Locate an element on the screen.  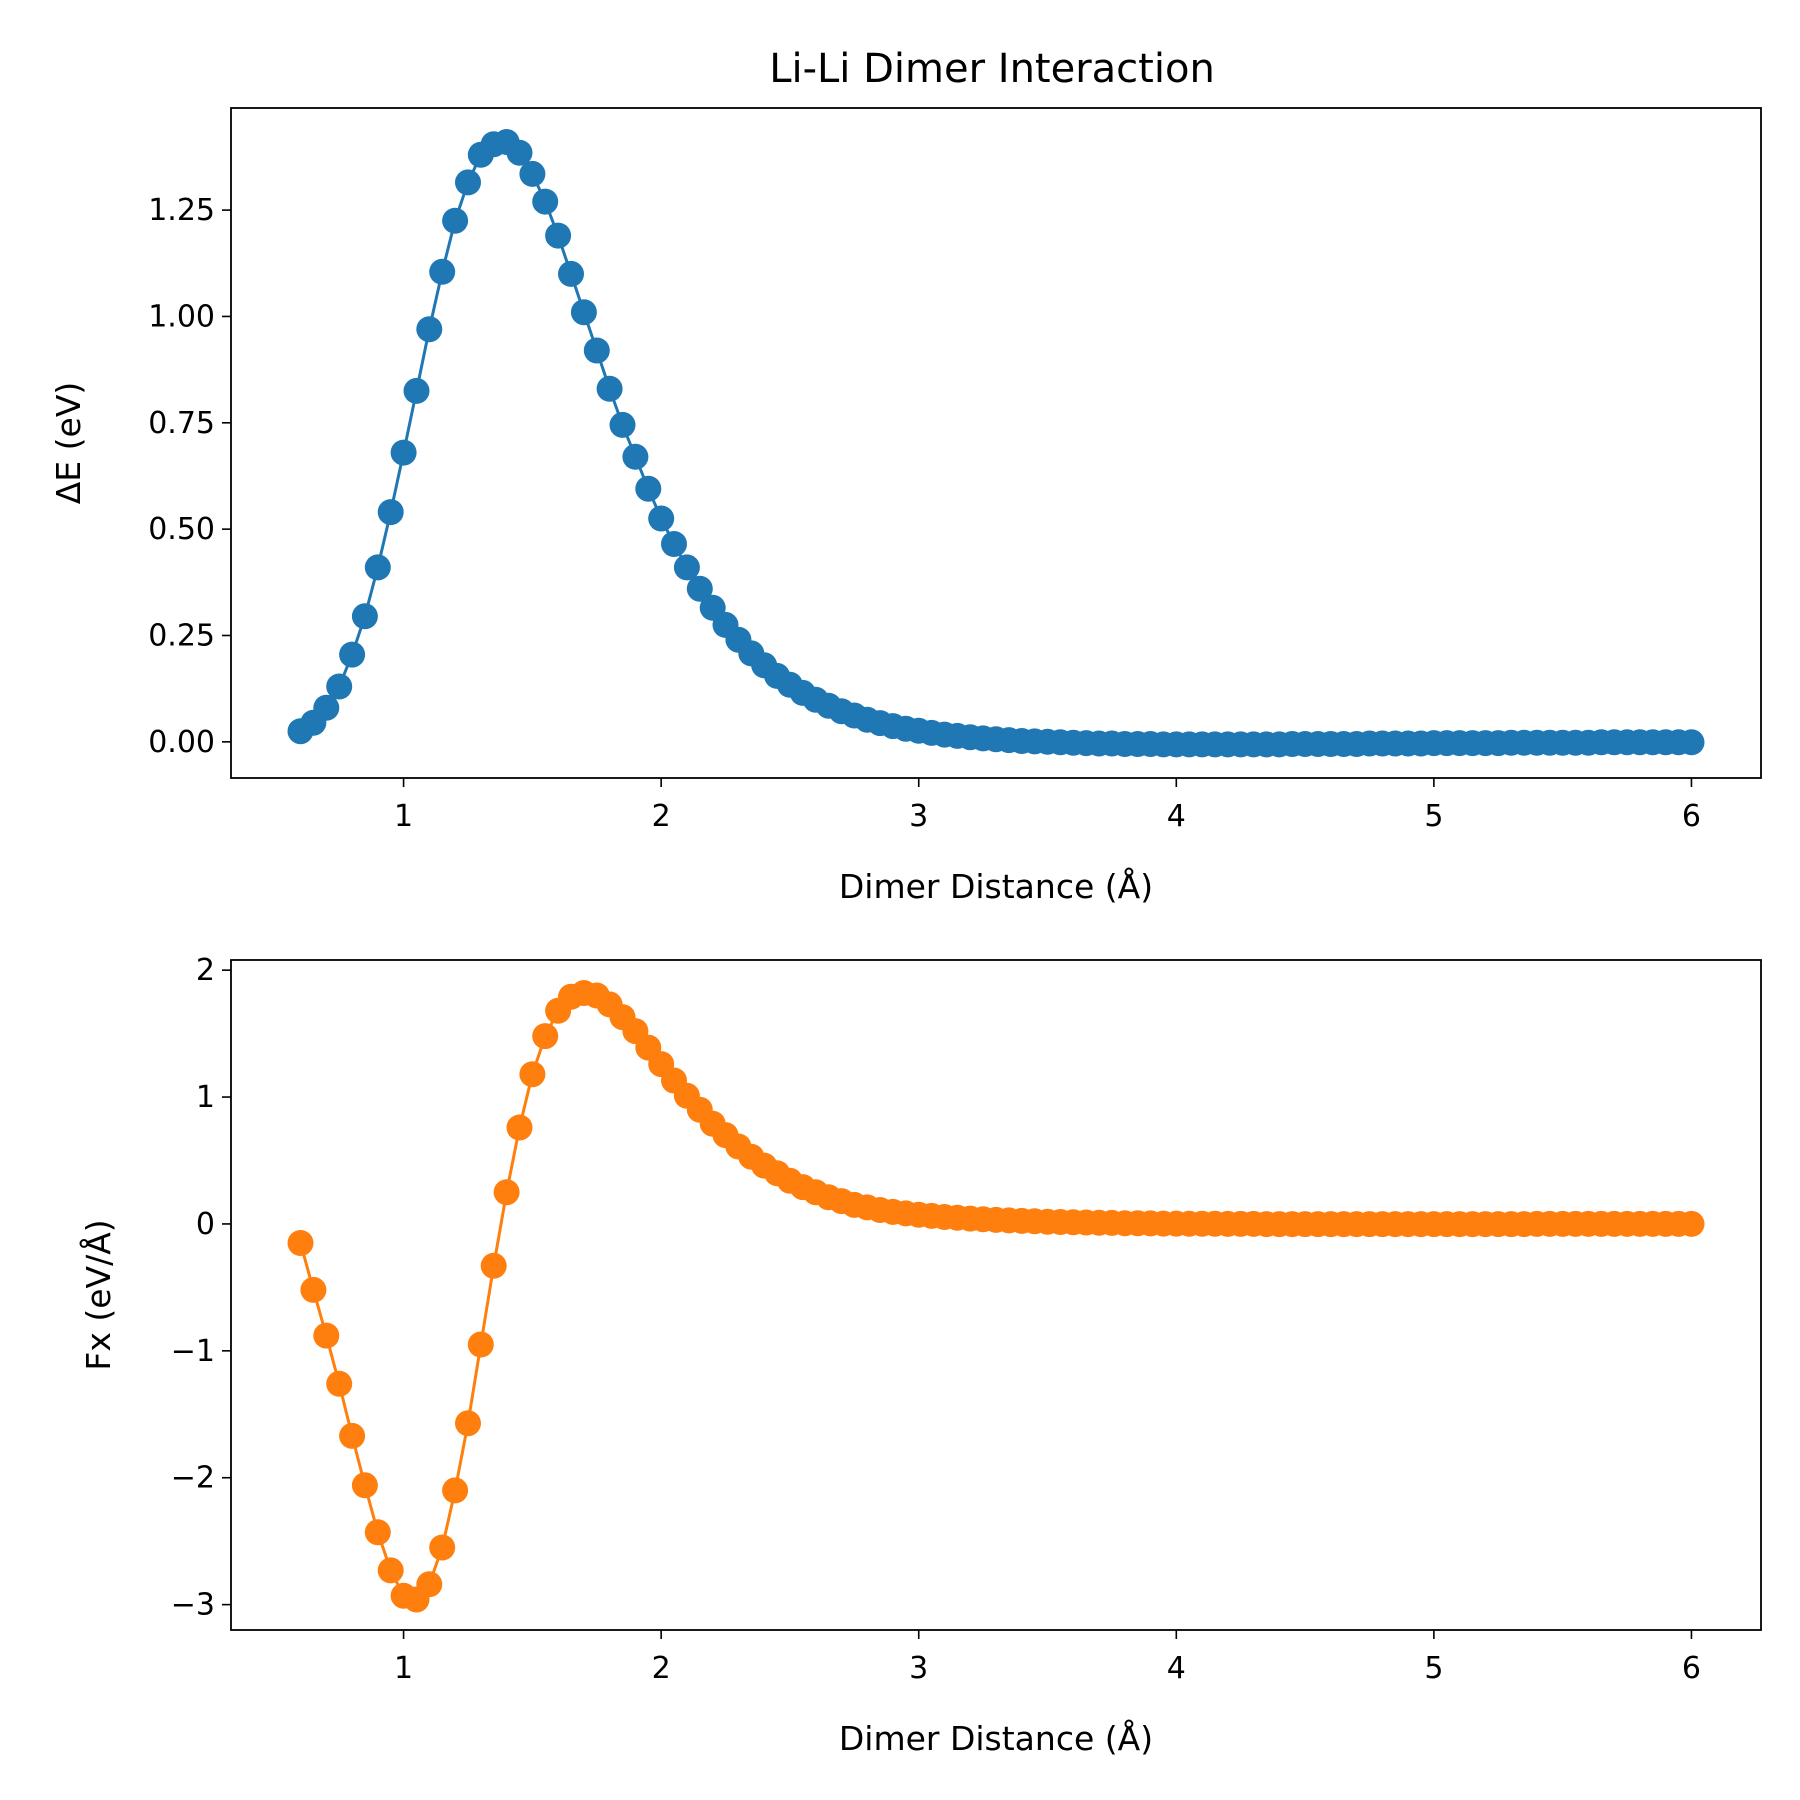
force-x-tick-label: 3 is located at coordinates (918, 1668).